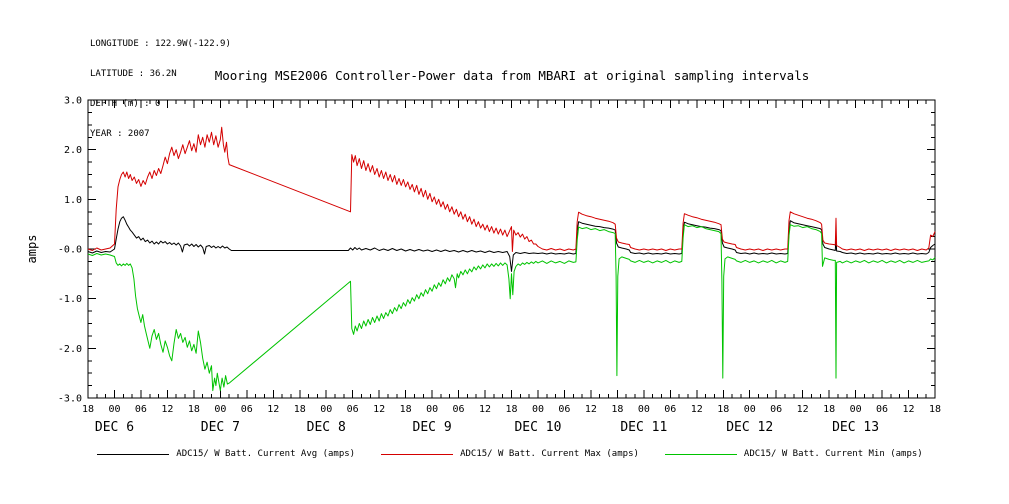  Describe the element at coordinates (700, 454) in the screenshot. I see `legend-swatch-min` at that location.